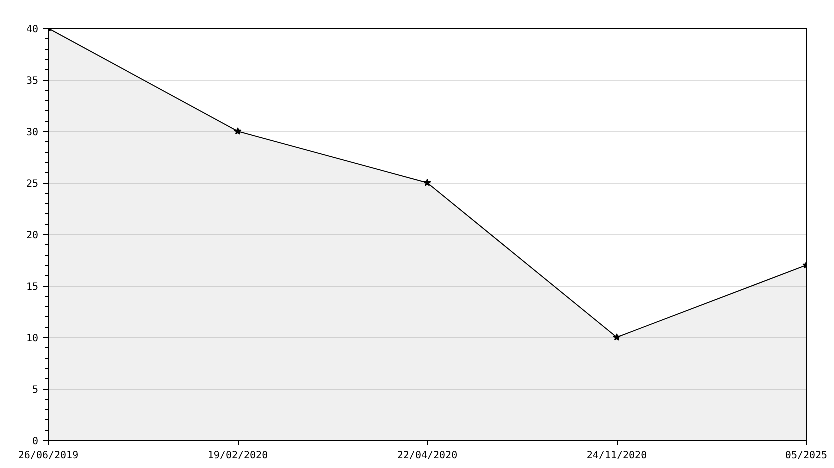  Describe the element at coordinates (32, 184) in the screenshot. I see `y-tick-label: 25` at that location.